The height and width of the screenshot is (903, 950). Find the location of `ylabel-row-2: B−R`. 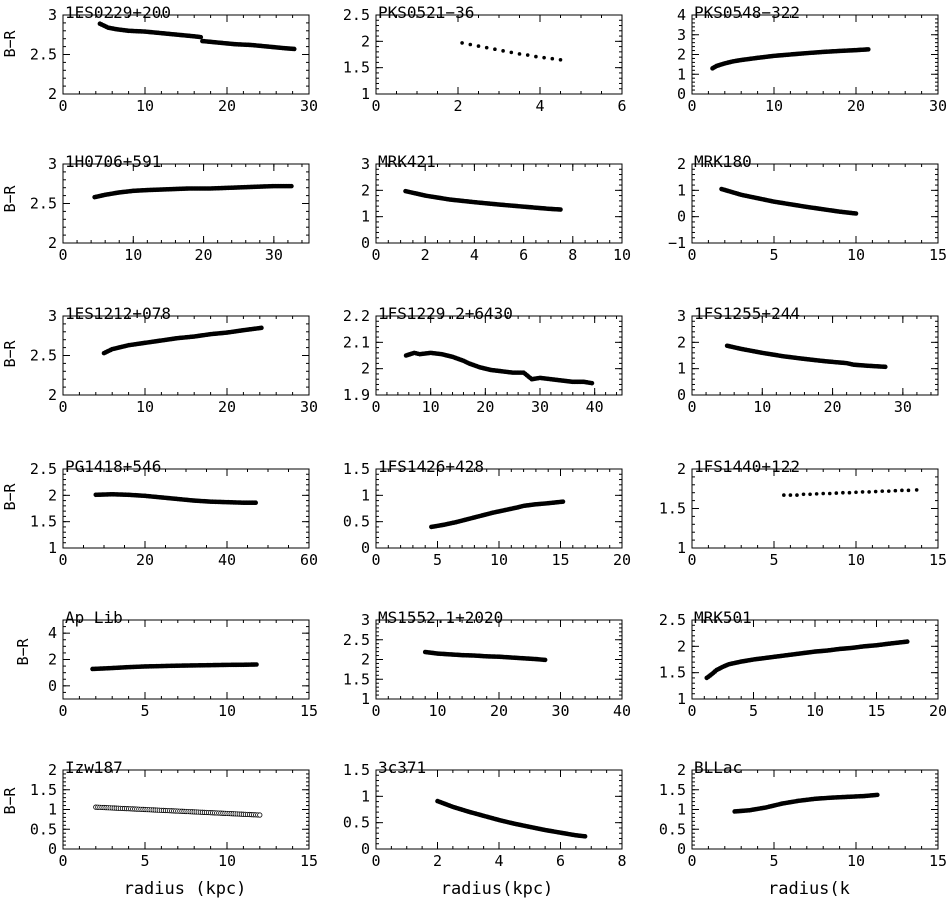

ylabel-row-2: B−R is located at coordinates (10, 198).